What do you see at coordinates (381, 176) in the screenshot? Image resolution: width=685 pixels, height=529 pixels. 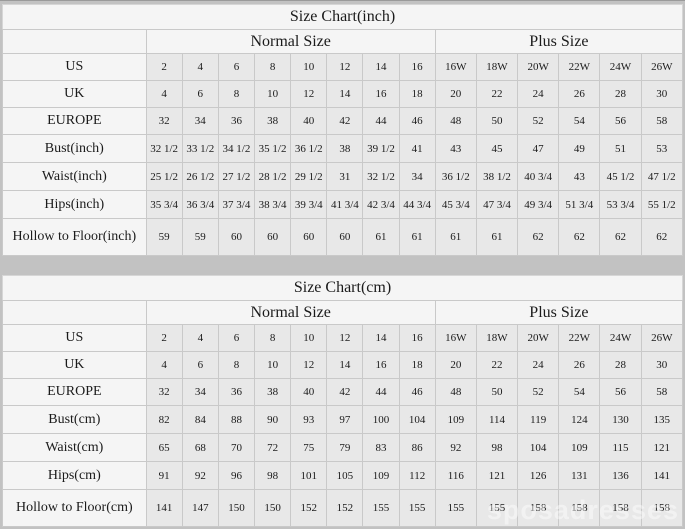 I see `value-cell: 32 1/2` at bounding box center [381, 176].